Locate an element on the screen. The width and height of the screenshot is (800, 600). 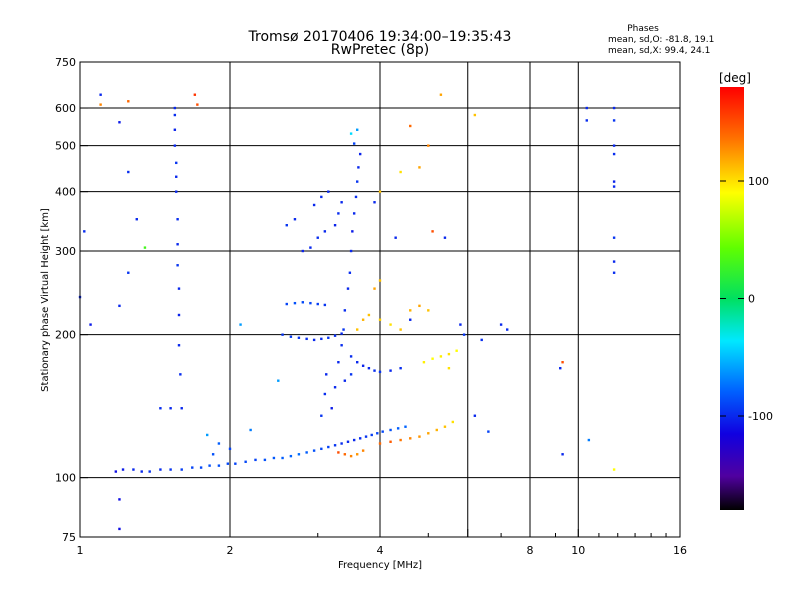
colorbar-tick-label: -100 is located at coordinates (760, 416).